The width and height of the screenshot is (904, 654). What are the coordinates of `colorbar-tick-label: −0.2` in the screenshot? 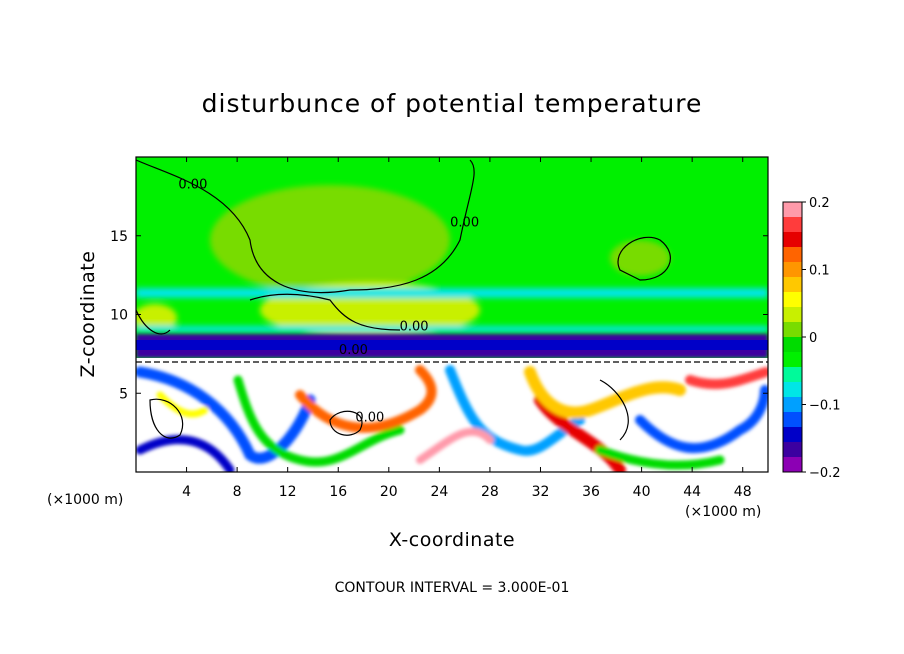 It's located at (825, 473).